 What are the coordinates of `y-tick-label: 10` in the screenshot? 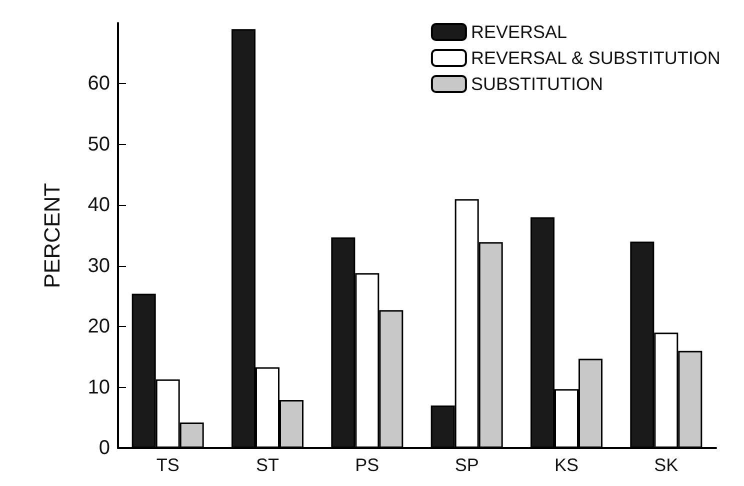 It's located at (99, 387).